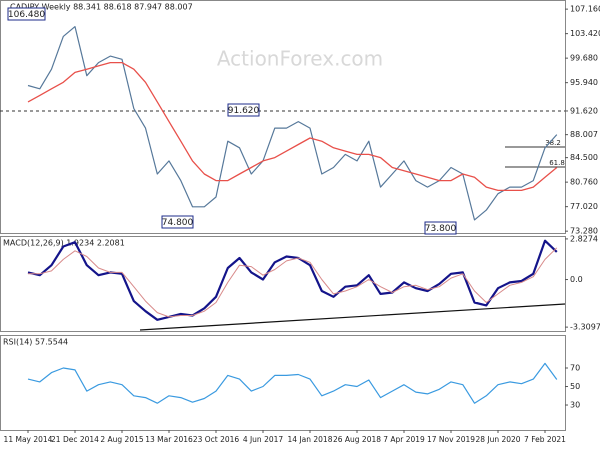  Describe the element at coordinates (35, 342) in the screenshot. I see `rsi-title: RSI(14) 57.5544` at that location.